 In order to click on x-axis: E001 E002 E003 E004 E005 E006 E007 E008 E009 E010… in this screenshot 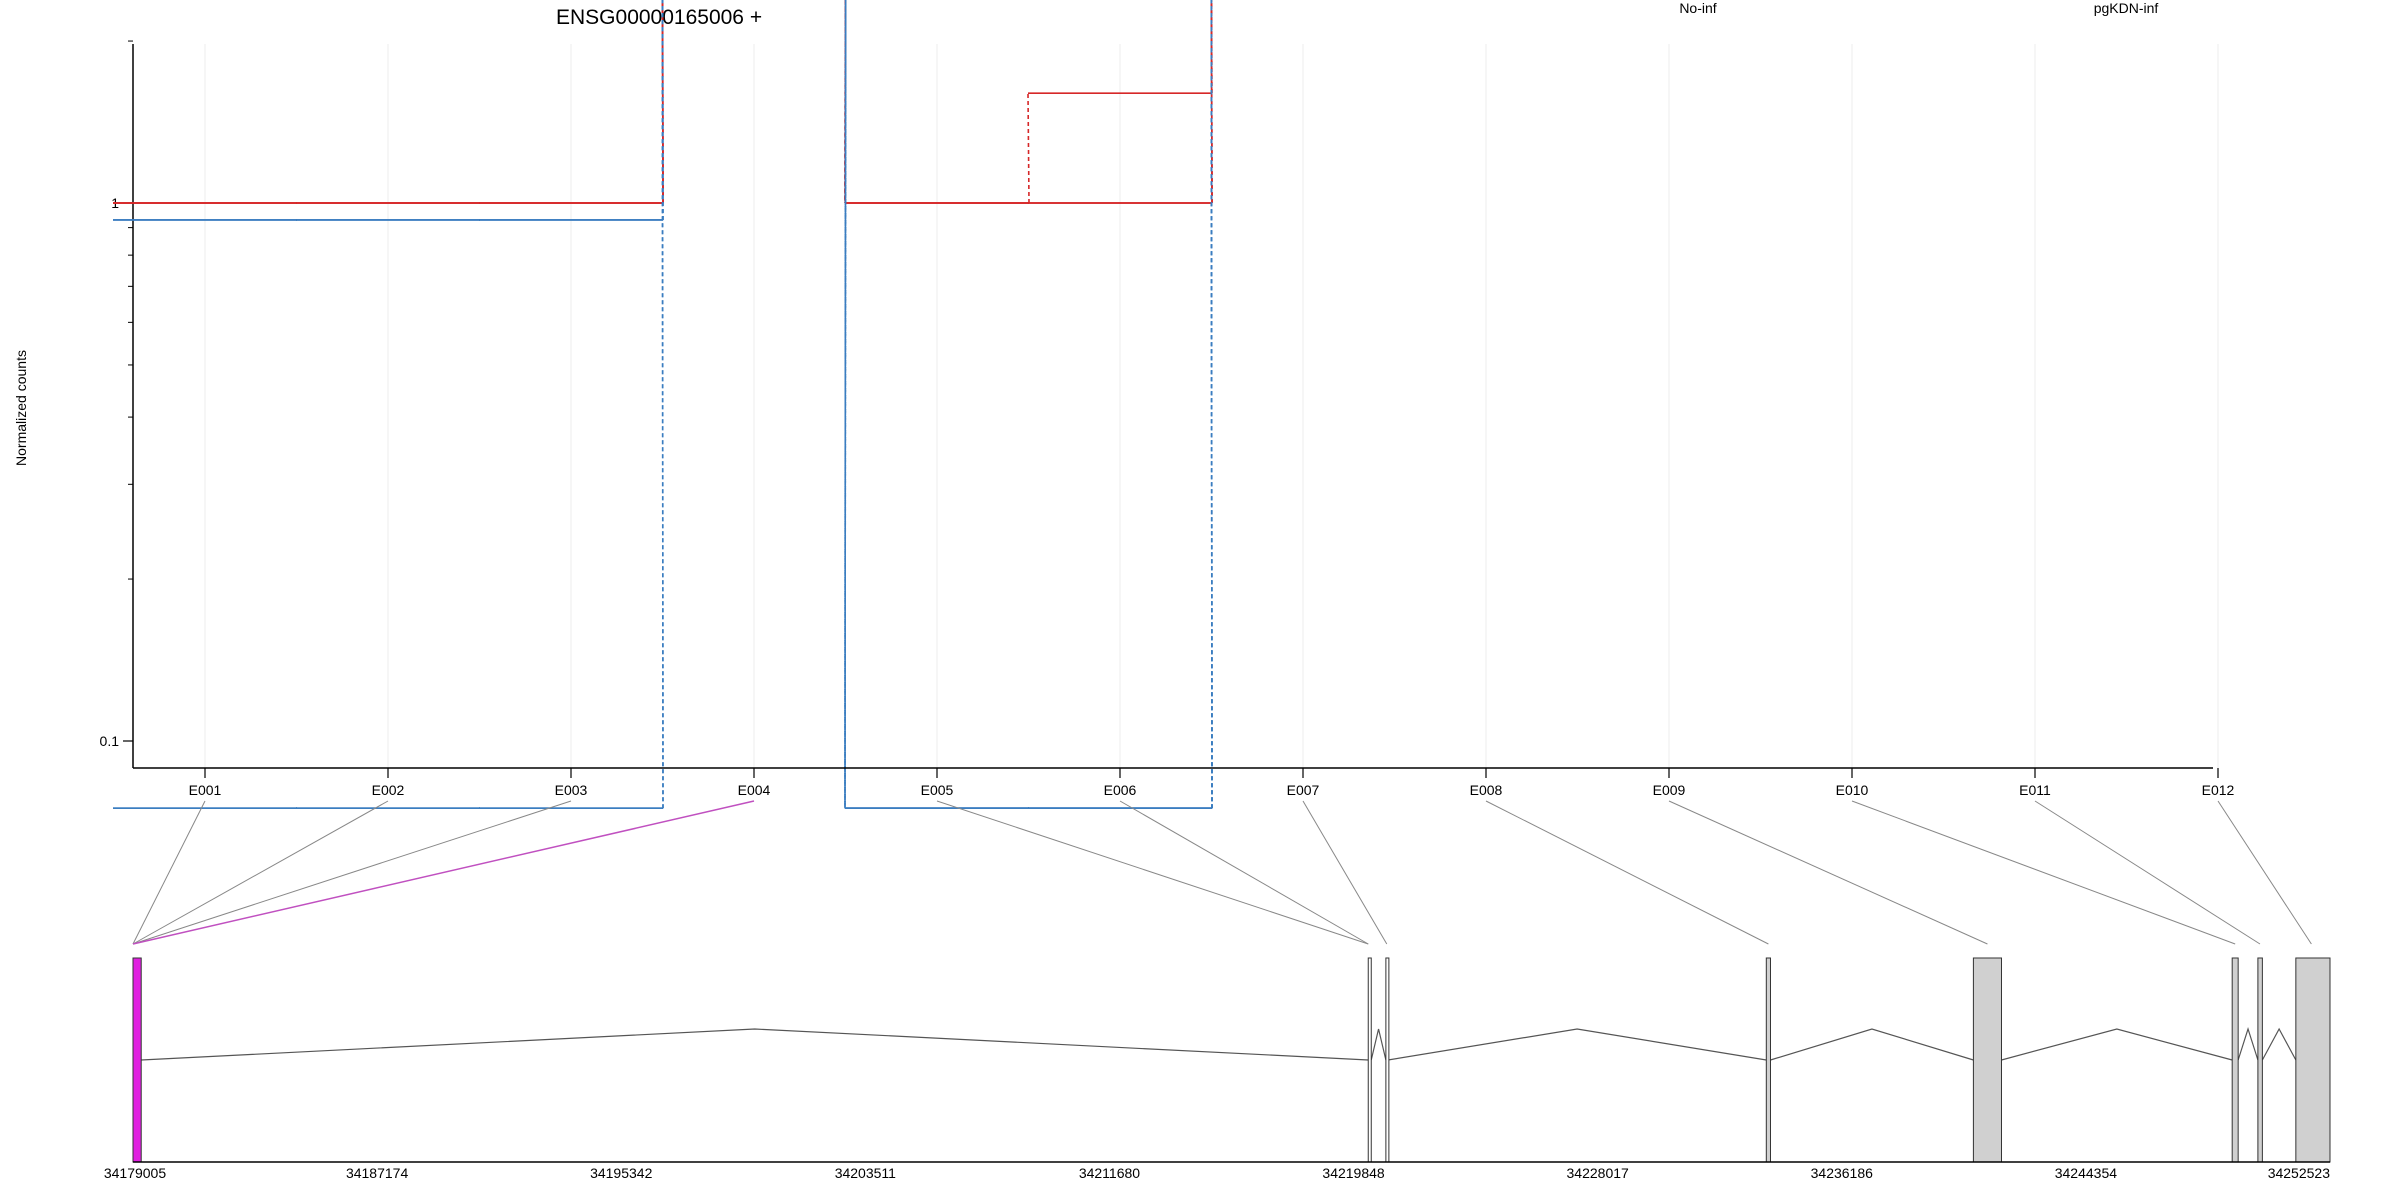, I will do `click(1184, 782)`.